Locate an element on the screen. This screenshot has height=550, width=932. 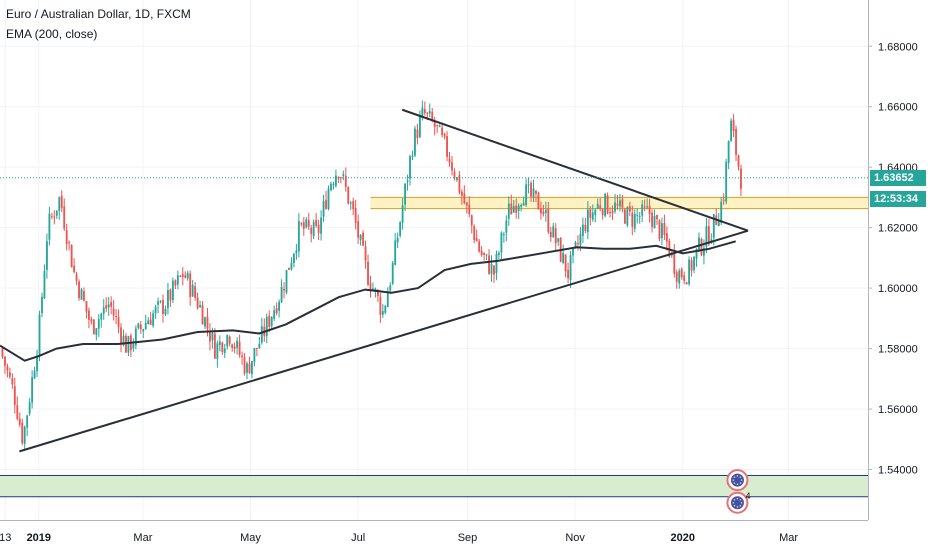
y-tick-label: 1.62000 is located at coordinates (898, 229).